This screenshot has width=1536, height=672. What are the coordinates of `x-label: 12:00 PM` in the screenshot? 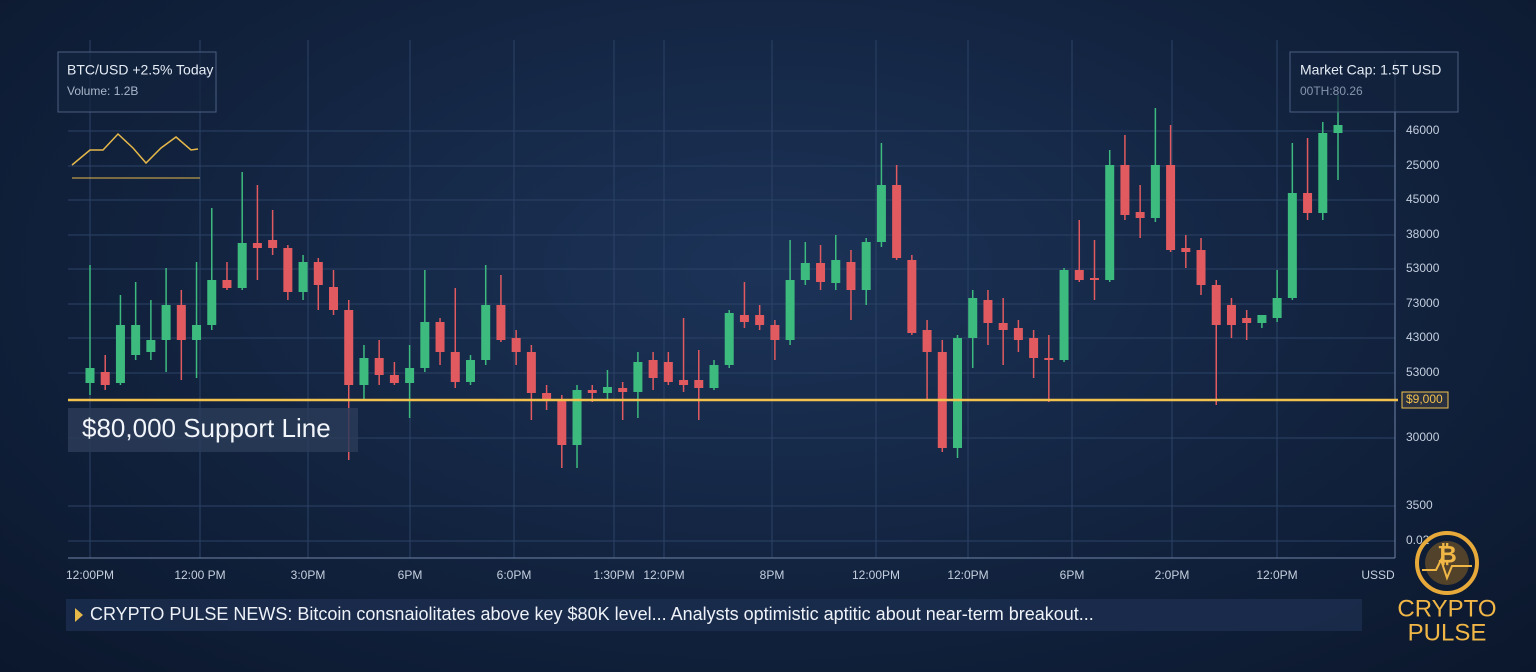 It's located at (199, 575).